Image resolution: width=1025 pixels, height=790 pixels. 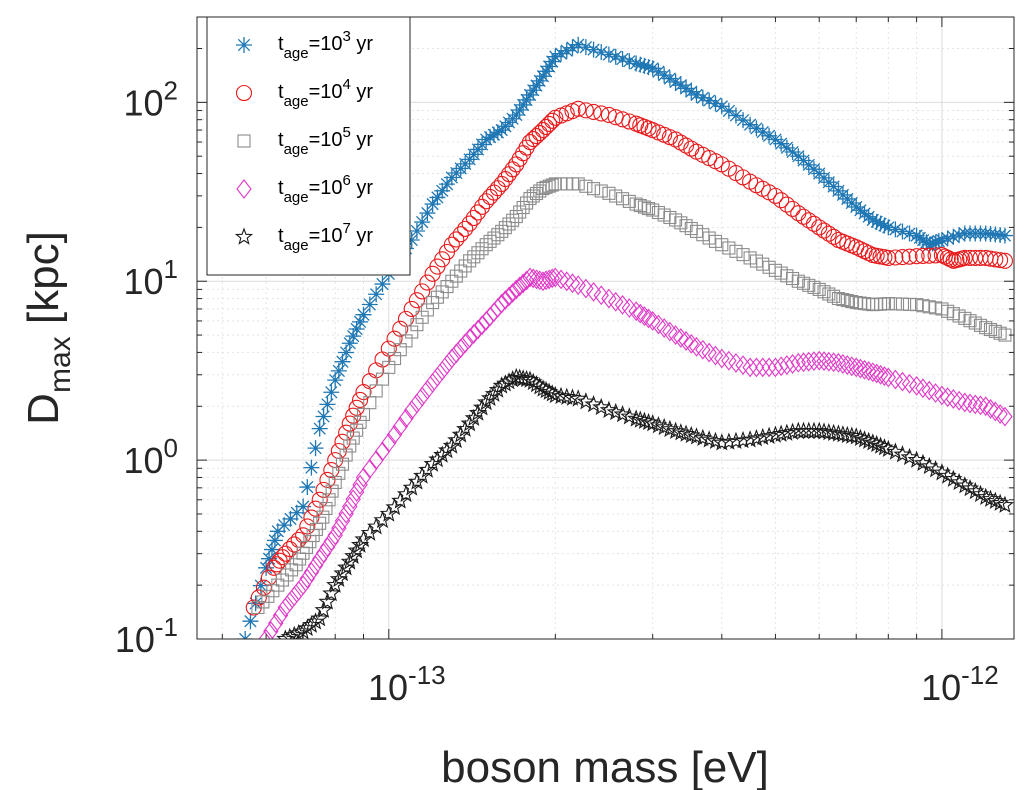 I want to click on legend-entry: tage=106 yr, so click(x=325, y=189).